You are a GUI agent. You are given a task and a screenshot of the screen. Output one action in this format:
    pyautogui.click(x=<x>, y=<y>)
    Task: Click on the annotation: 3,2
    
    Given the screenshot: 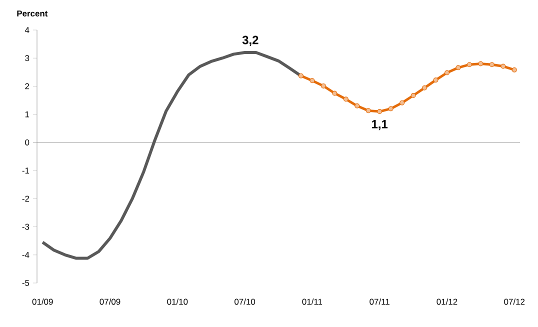 What is the action you would take?
    pyautogui.click(x=250, y=41)
    